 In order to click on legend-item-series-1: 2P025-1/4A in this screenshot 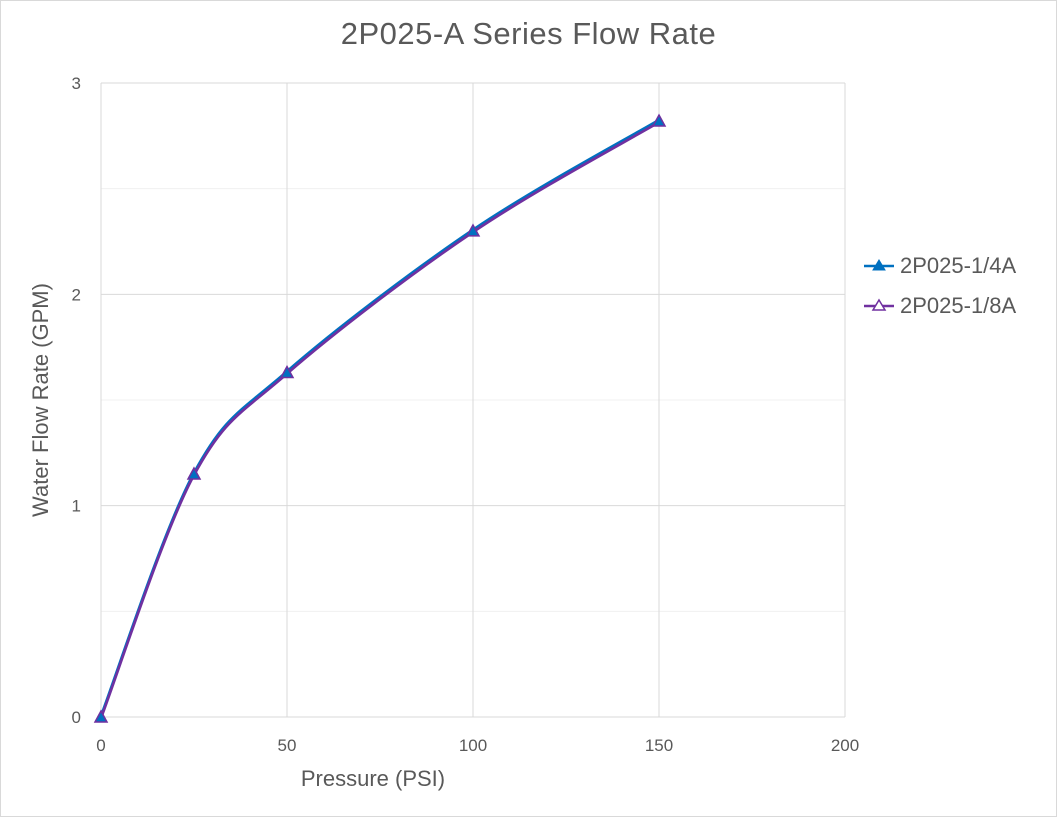, I will do `click(939, 266)`.